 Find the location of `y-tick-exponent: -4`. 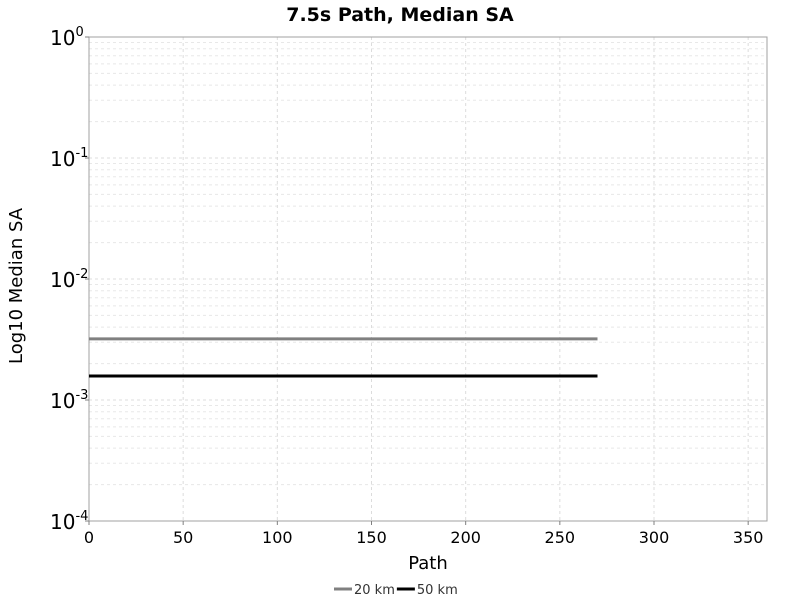

y-tick-exponent: -4 is located at coordinates (81, 516).